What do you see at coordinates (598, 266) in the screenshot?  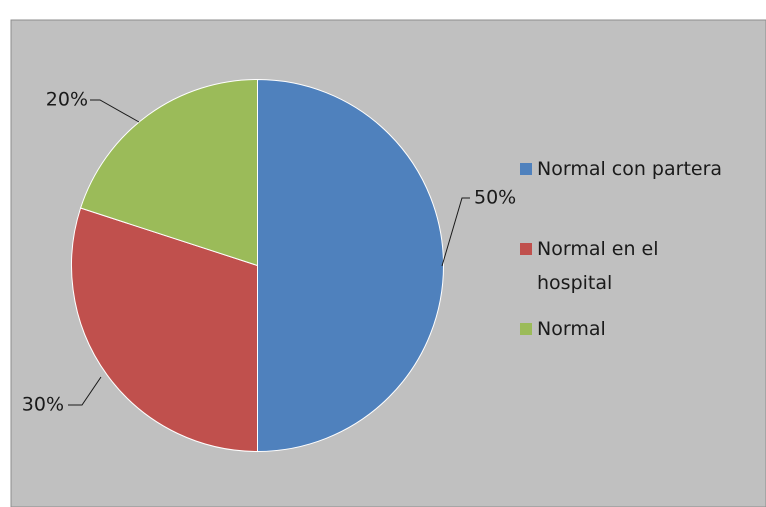 I see `legend-label-2: Normal en el hospital` at bounding box center [598, 266].